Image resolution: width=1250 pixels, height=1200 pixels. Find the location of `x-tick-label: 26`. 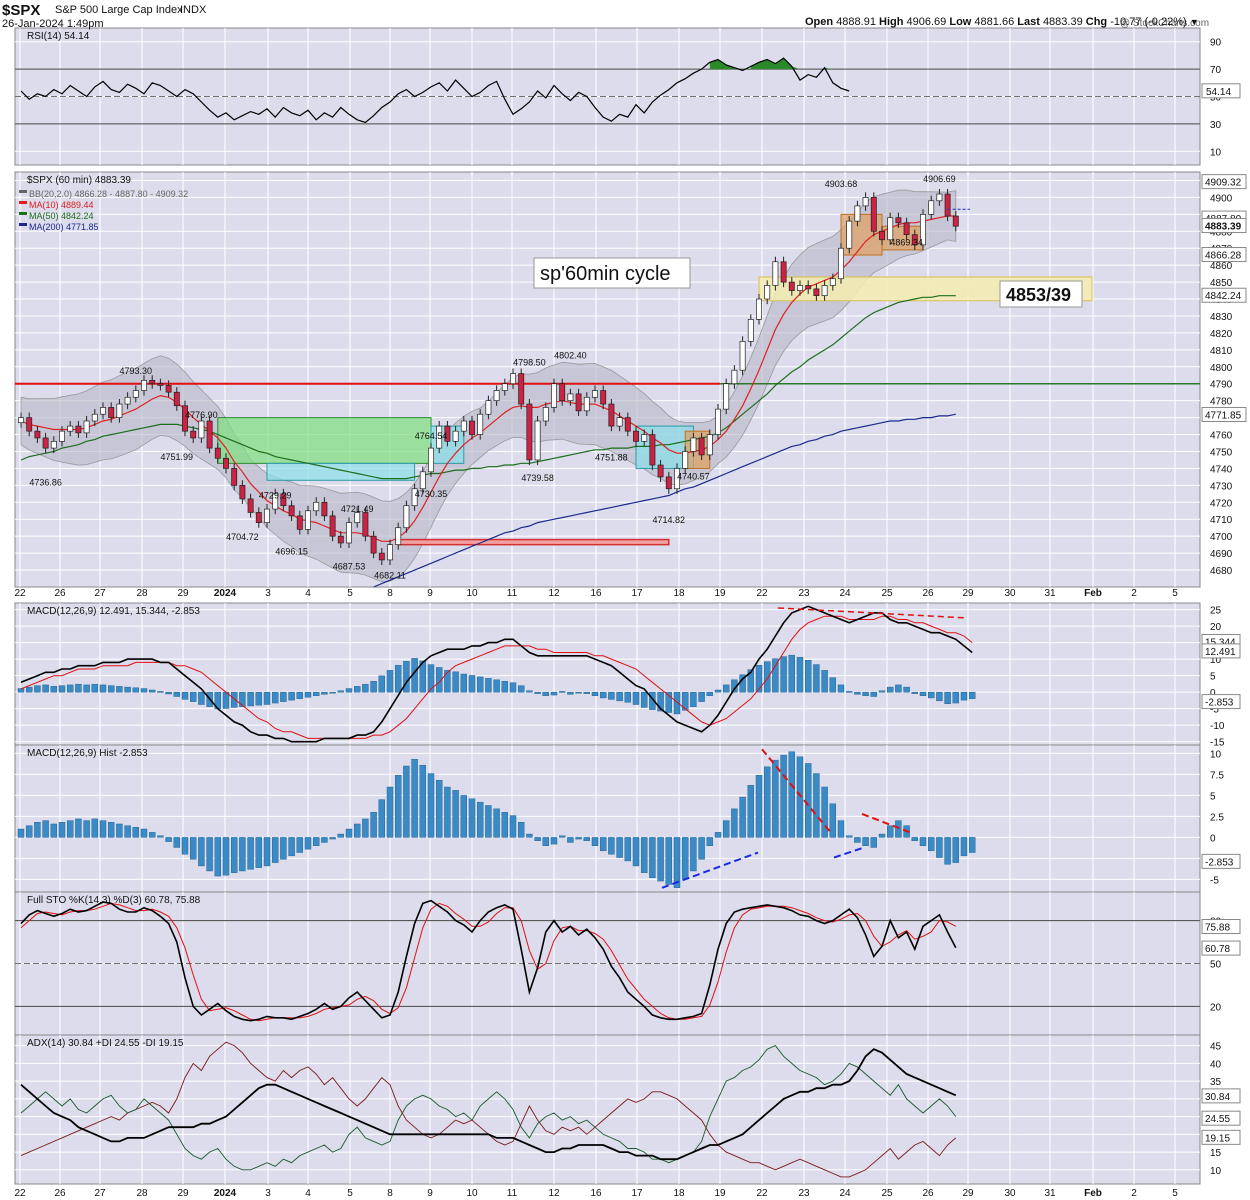

x-tick-label: 26 is located at coordinates (928, 1193).